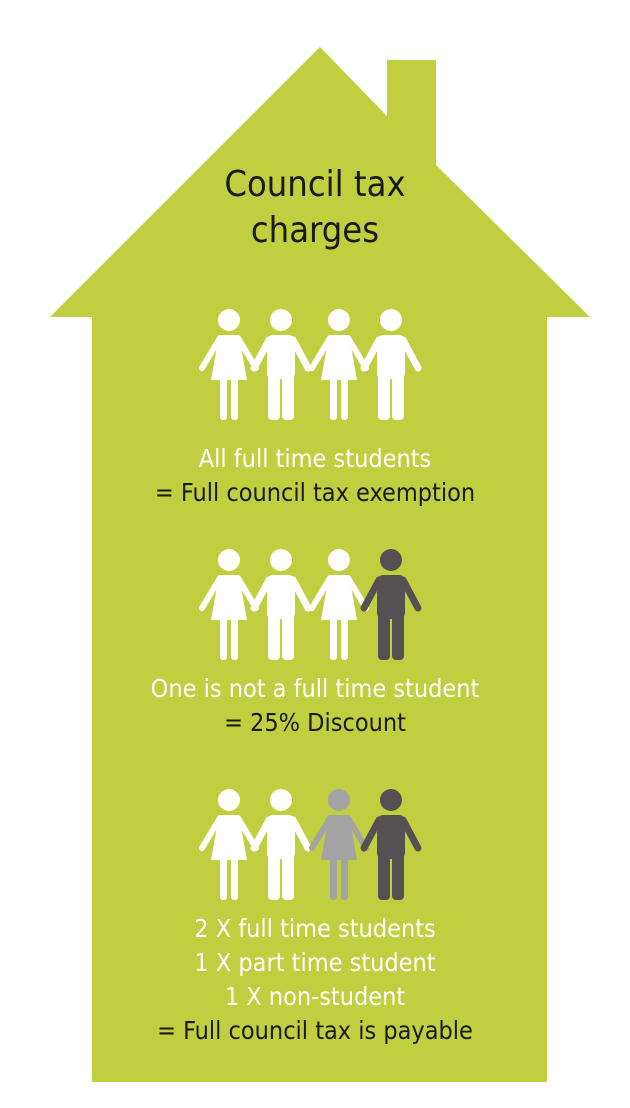 The image size is (630, 1108). What do you see at coordinates (315, 492) in the screenshot?
I see `scenario-result: = Full council tax exemption` at bounding box center [315, 492].